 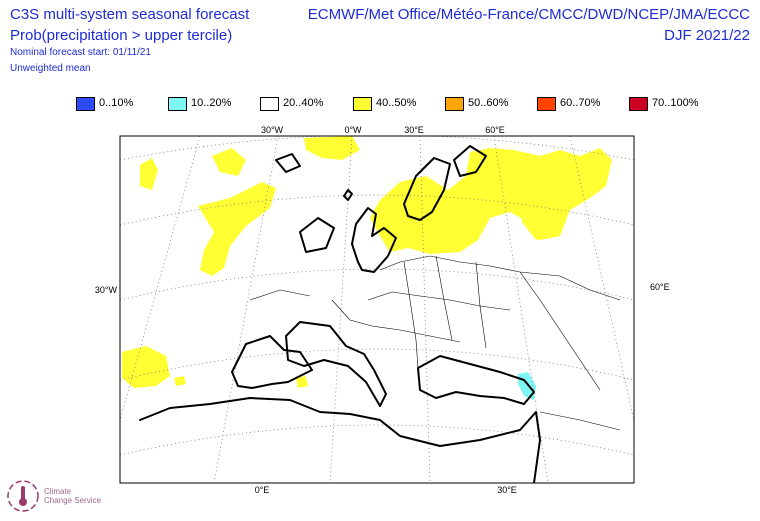 I want to click on tick-left-30w: 30°W, so click(x=106, y=290).